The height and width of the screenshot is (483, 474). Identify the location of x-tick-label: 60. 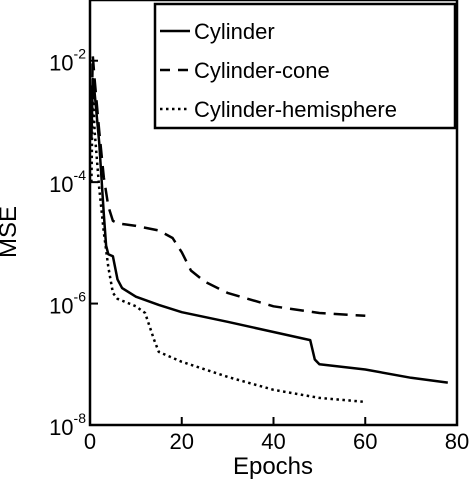
(365, 441).